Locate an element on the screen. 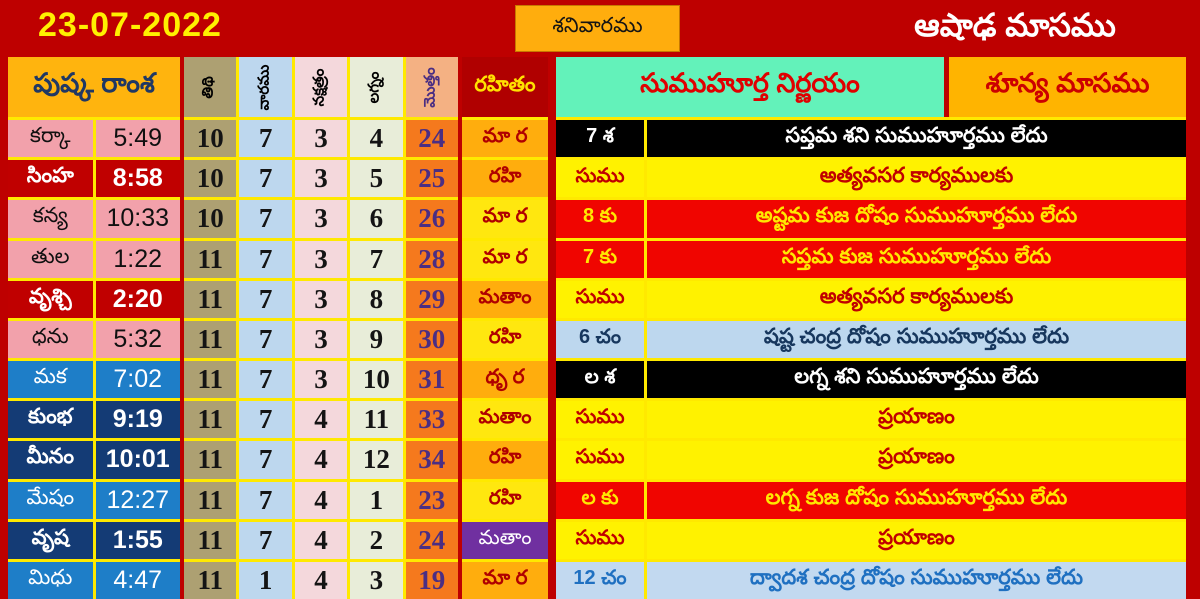 This screenshot has width=1200, height=599. muhurta-row-label: ల కు is located at coordinates (600, 500).